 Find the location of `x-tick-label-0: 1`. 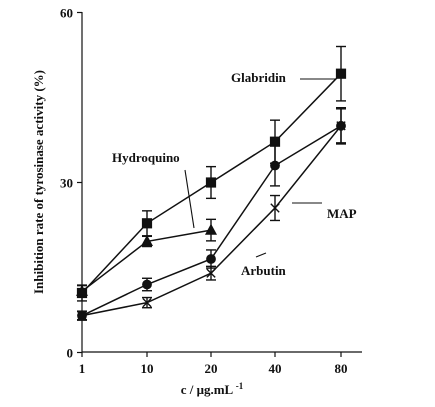

x-tick-label-0: 1 is located at coordinates (82, 368).